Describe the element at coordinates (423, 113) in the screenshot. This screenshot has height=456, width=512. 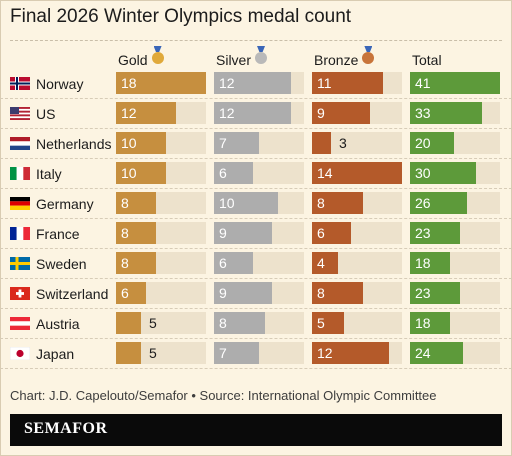
I see `total-value-label: 33` at that location.